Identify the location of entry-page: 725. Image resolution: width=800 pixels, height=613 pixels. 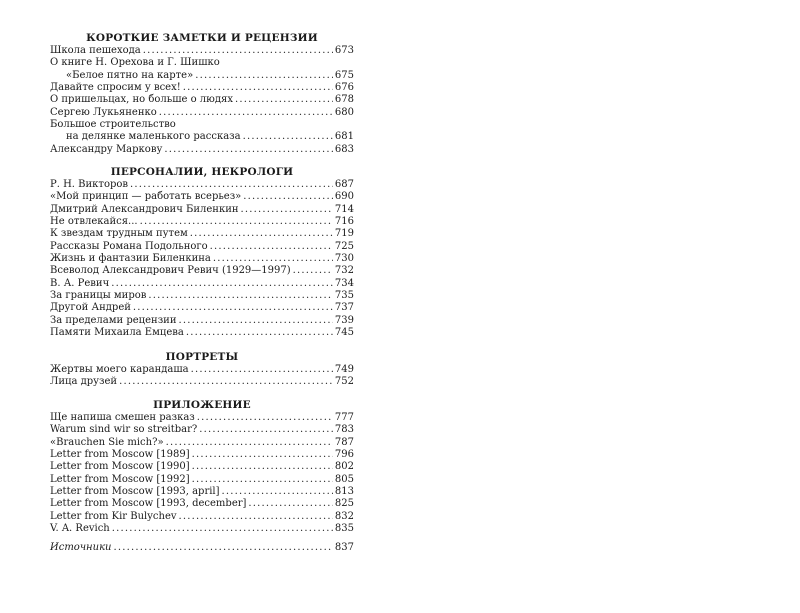
(344, 246).